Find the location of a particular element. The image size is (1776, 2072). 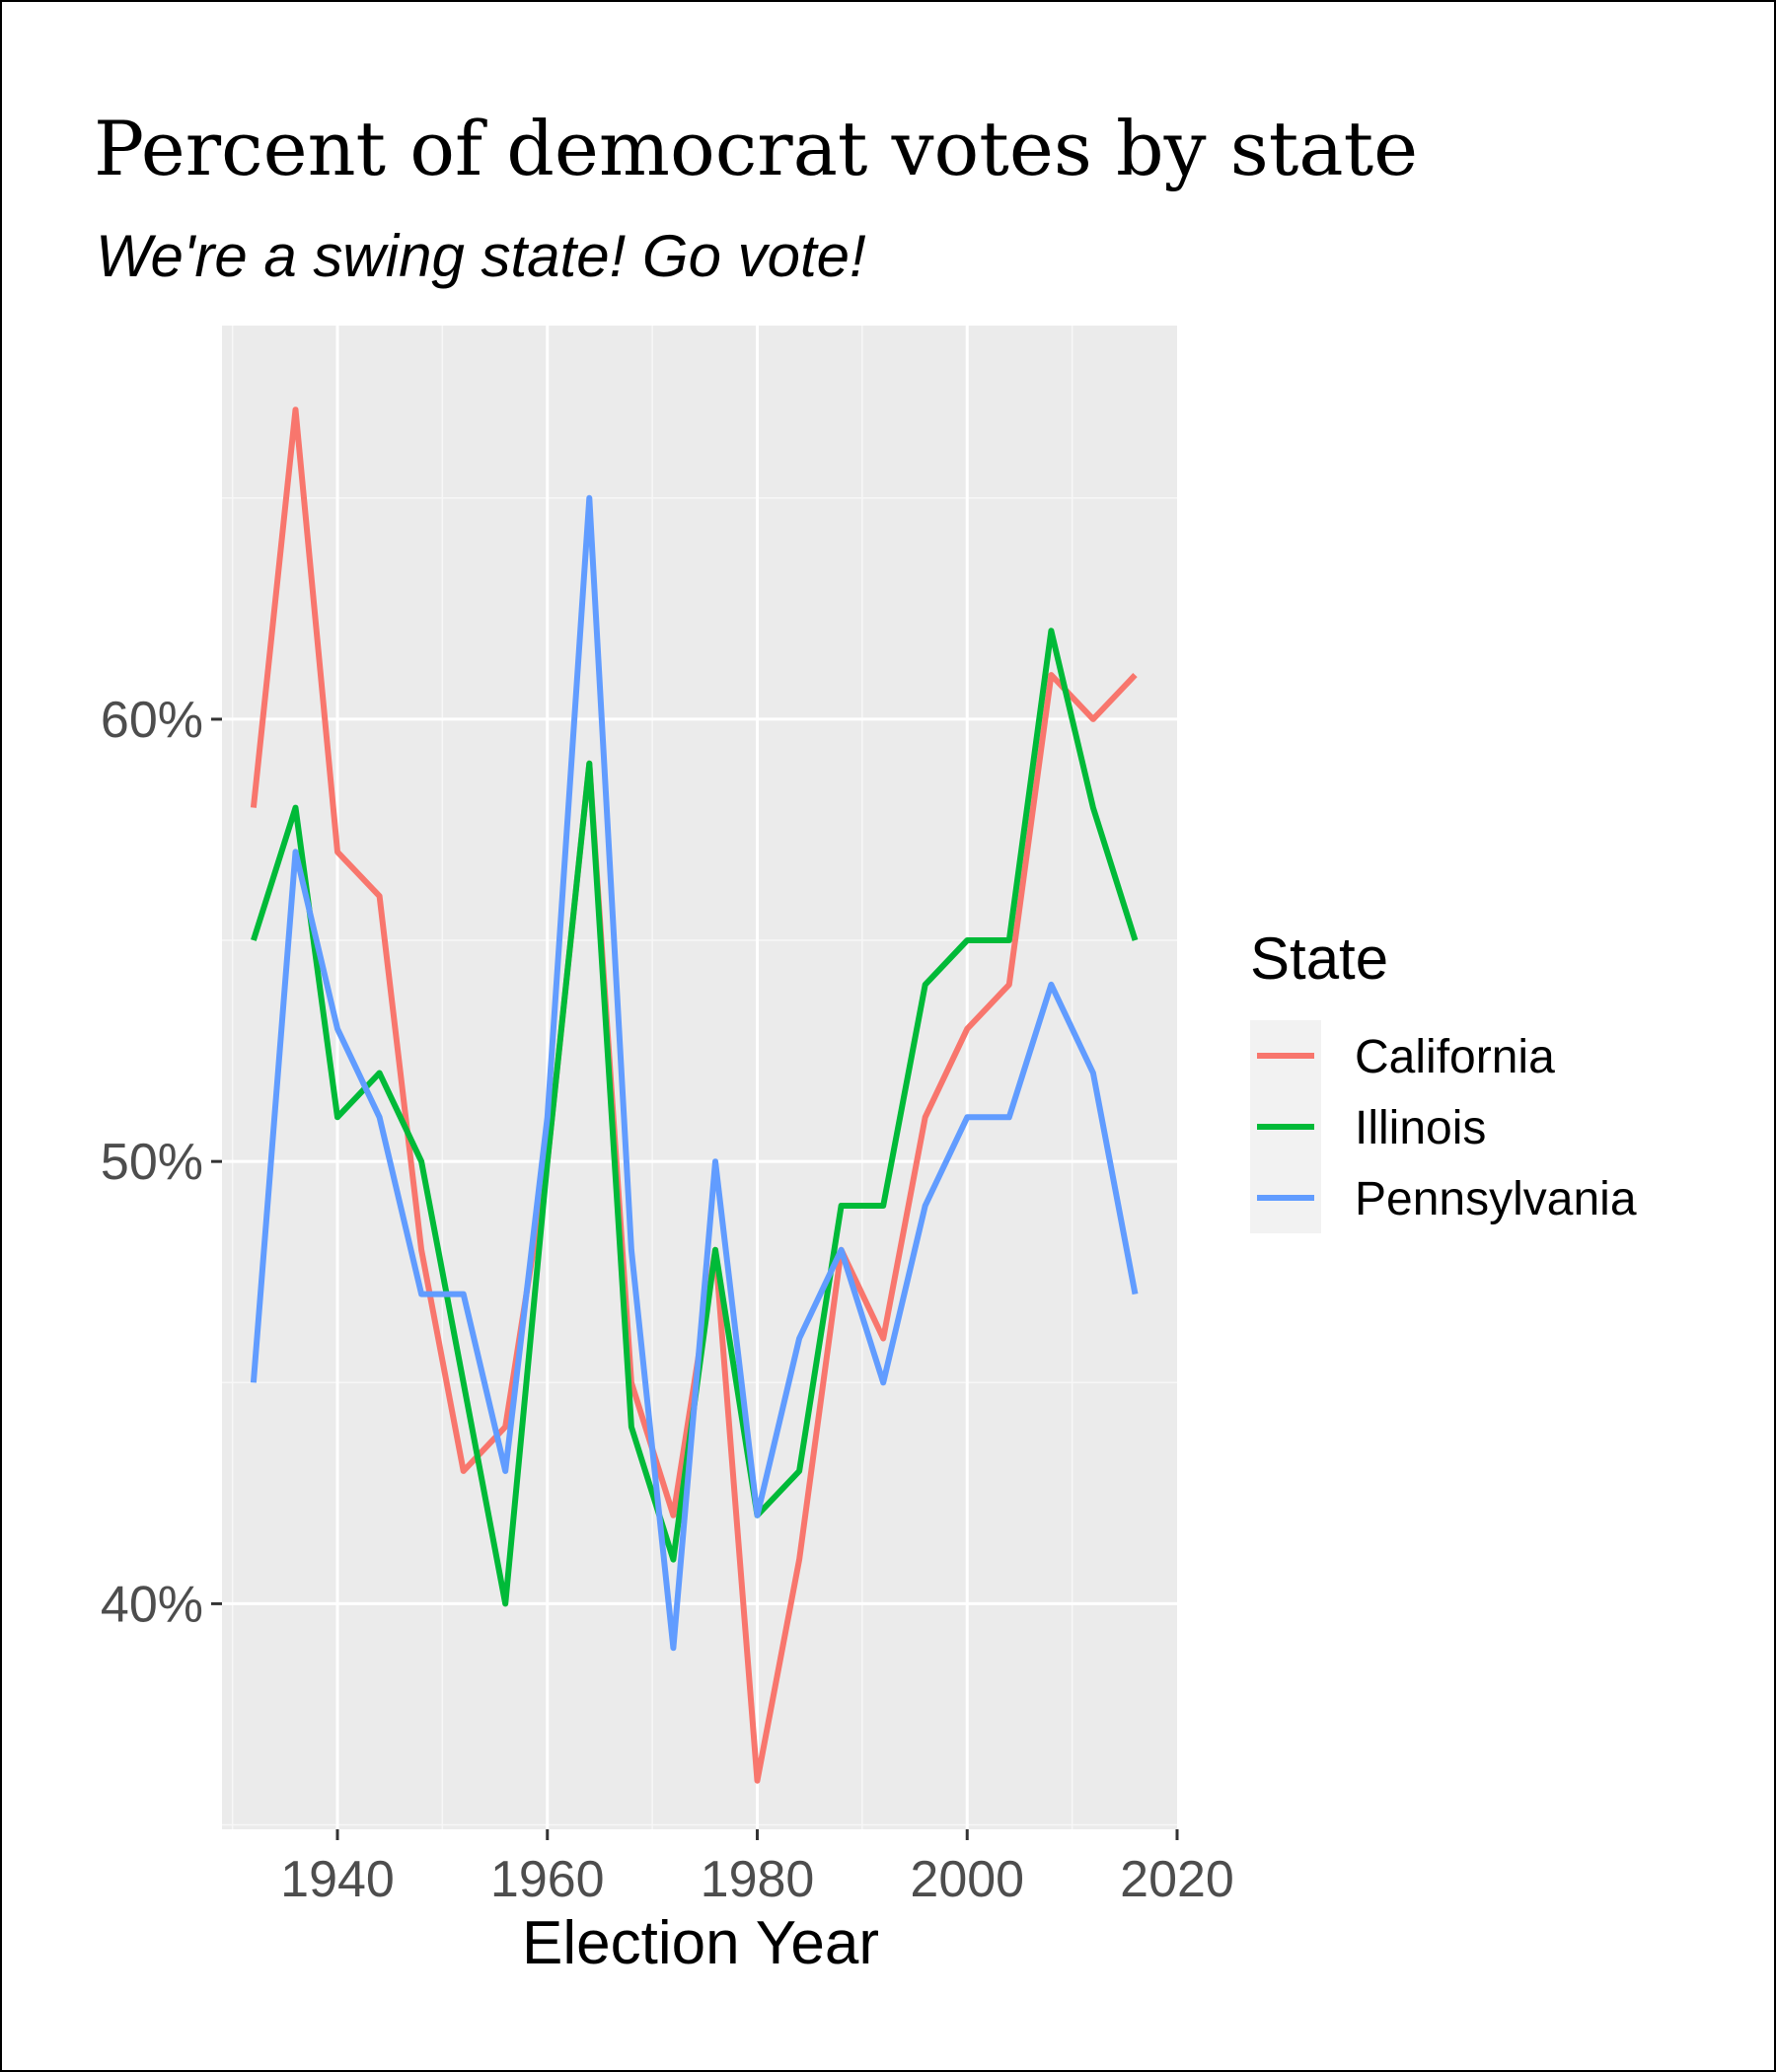

y-tick-label: 60% is located at coordinates (152, 721).